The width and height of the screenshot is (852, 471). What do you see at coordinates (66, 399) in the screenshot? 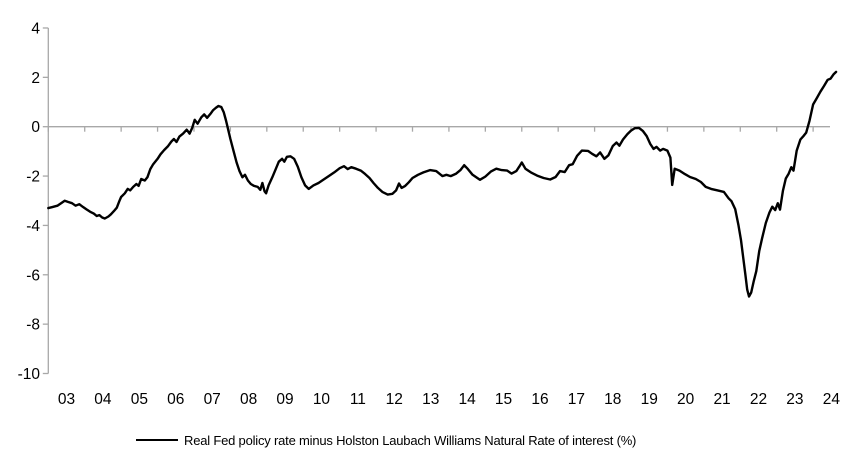
I see `x-tick-label: 03` at bounding box center [66, 399].